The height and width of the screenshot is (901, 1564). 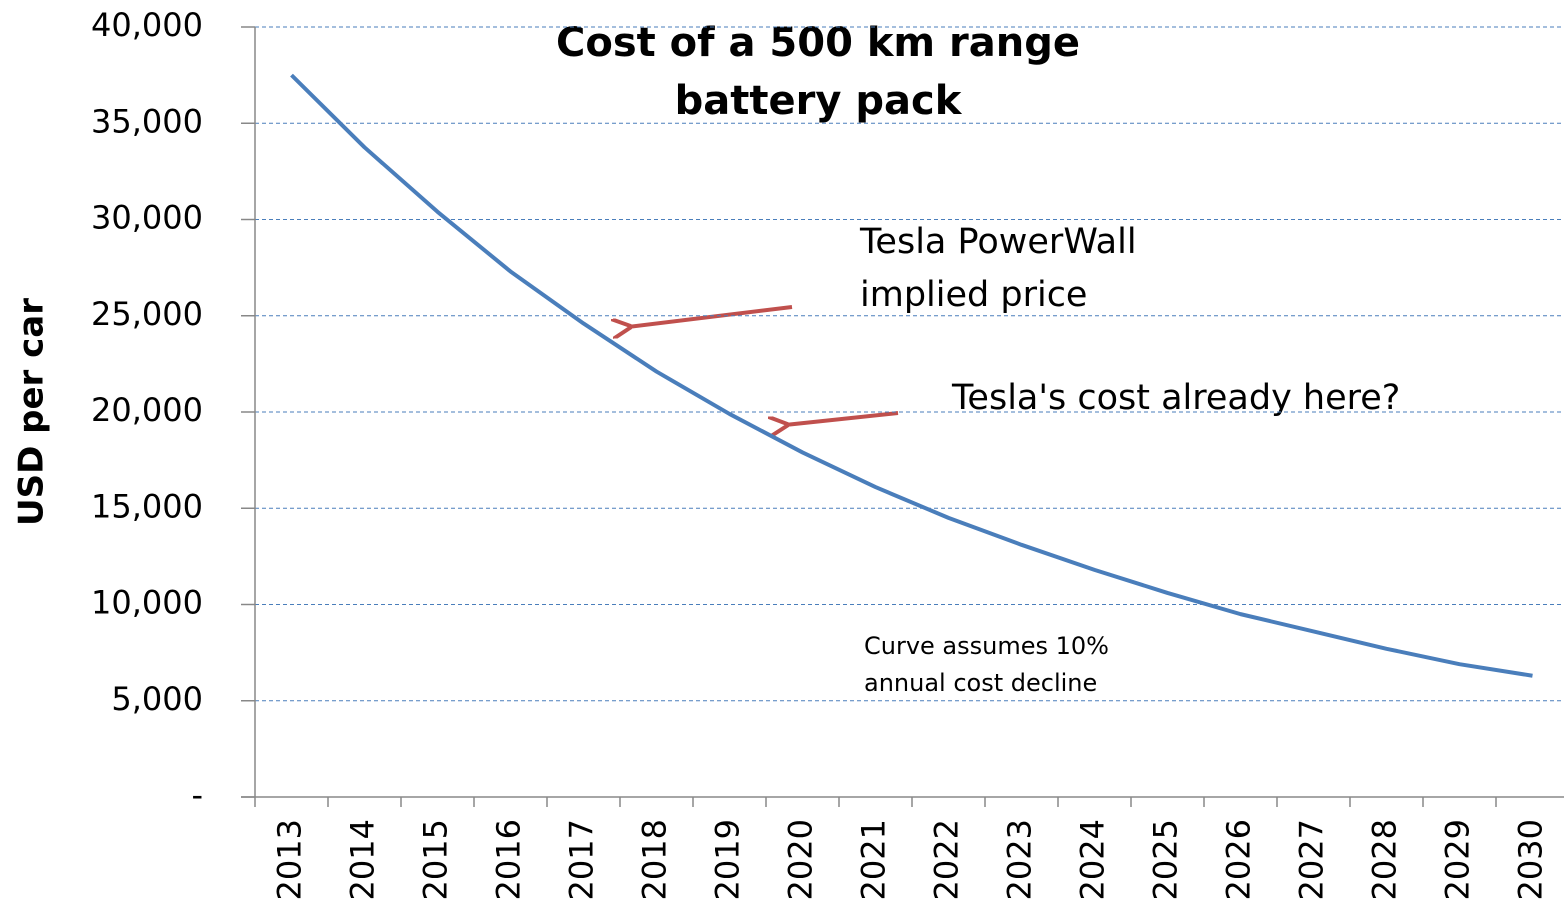 I want to click on annotation: Curve assumes 10%, so click(x=986, y=646).